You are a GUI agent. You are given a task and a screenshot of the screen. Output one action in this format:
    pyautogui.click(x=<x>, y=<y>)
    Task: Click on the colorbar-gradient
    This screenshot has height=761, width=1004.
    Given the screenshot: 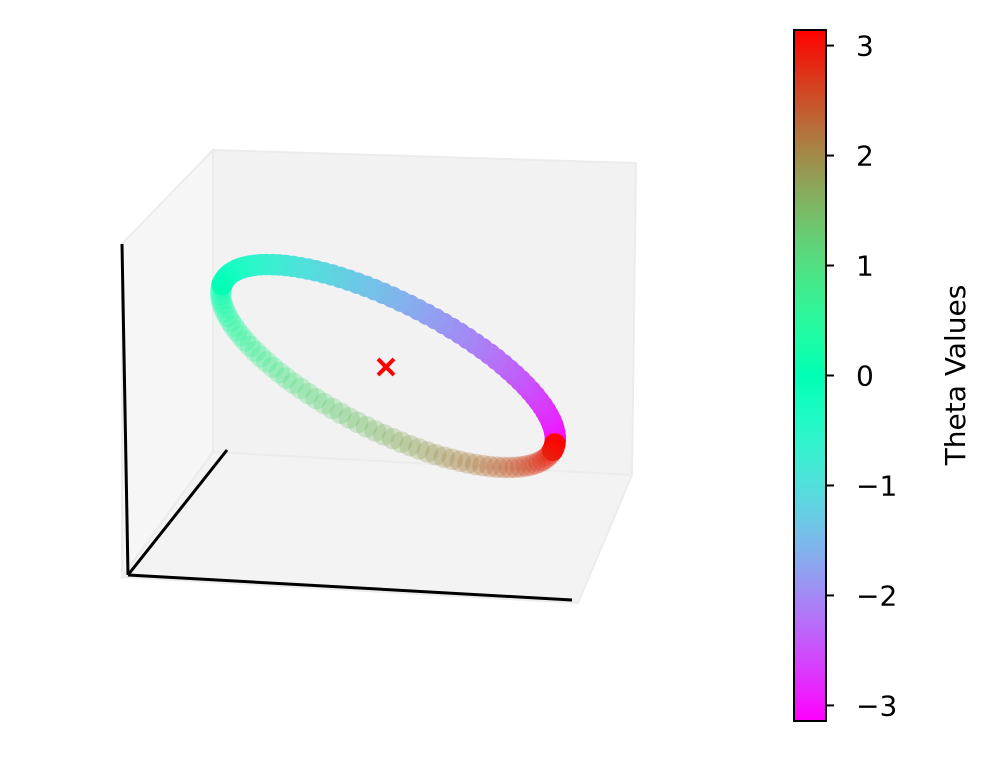 What is the action you would take?
    pyautogui.click(x=810, y=375)
    